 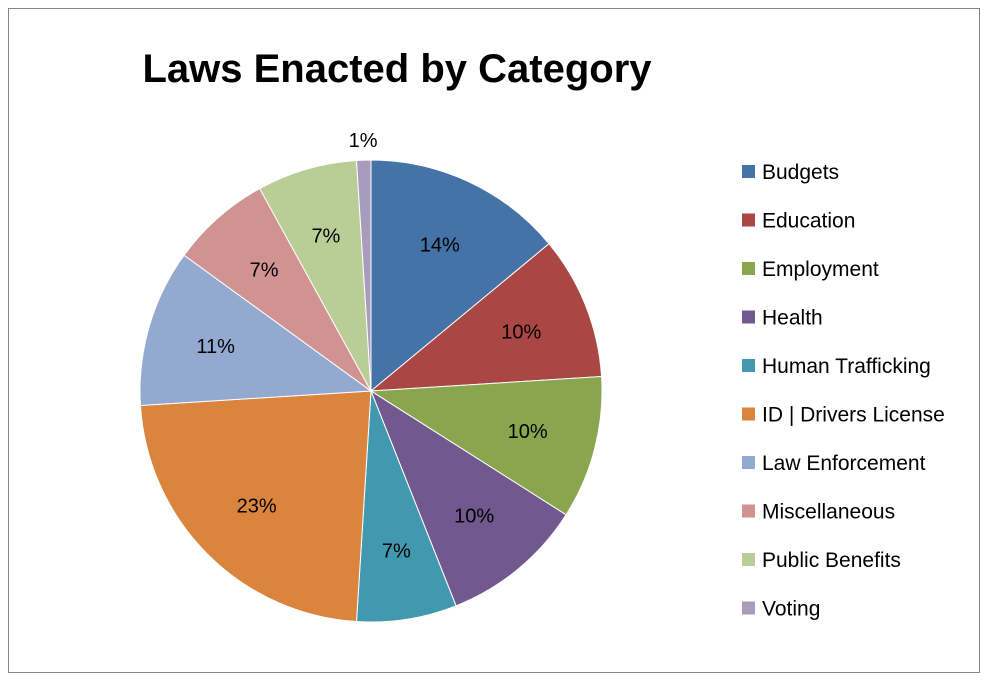 What do you see at coordinates (791, 609) in the screenshot?
I see `legend-label-voting: Voting` at bounding box center [791, 609].